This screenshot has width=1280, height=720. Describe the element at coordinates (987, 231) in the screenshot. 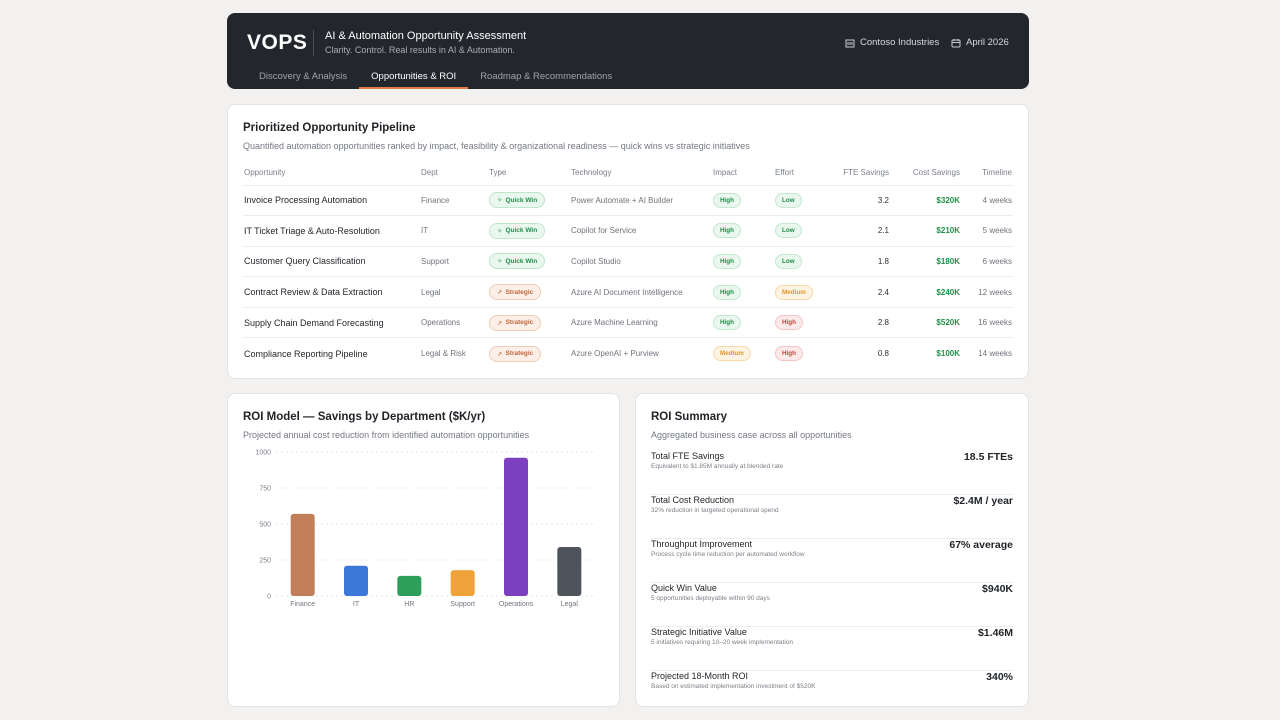

I see `timeline: 5 weeks` at that location.